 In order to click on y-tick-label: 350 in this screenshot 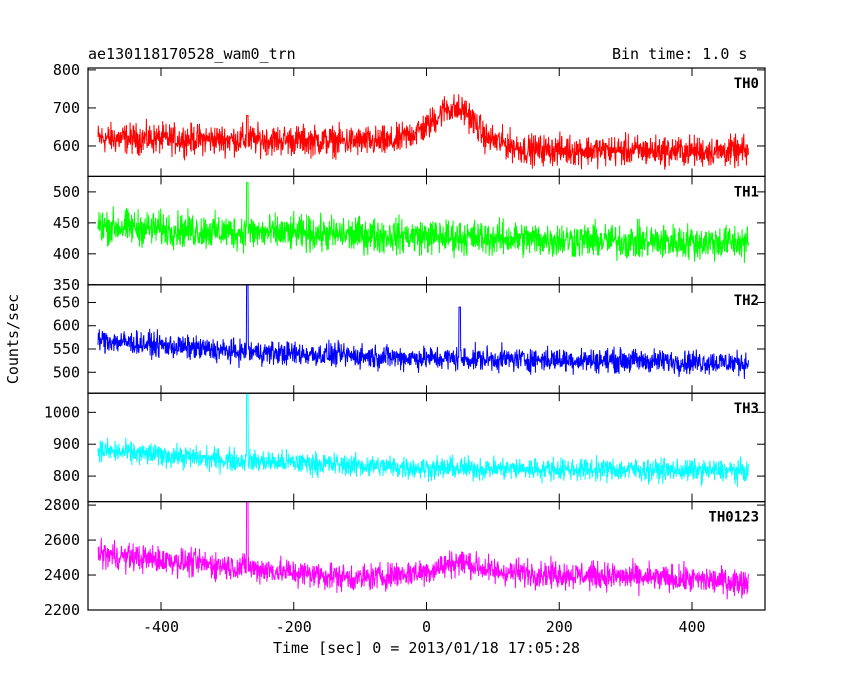, I will do `click(66, 285)`.